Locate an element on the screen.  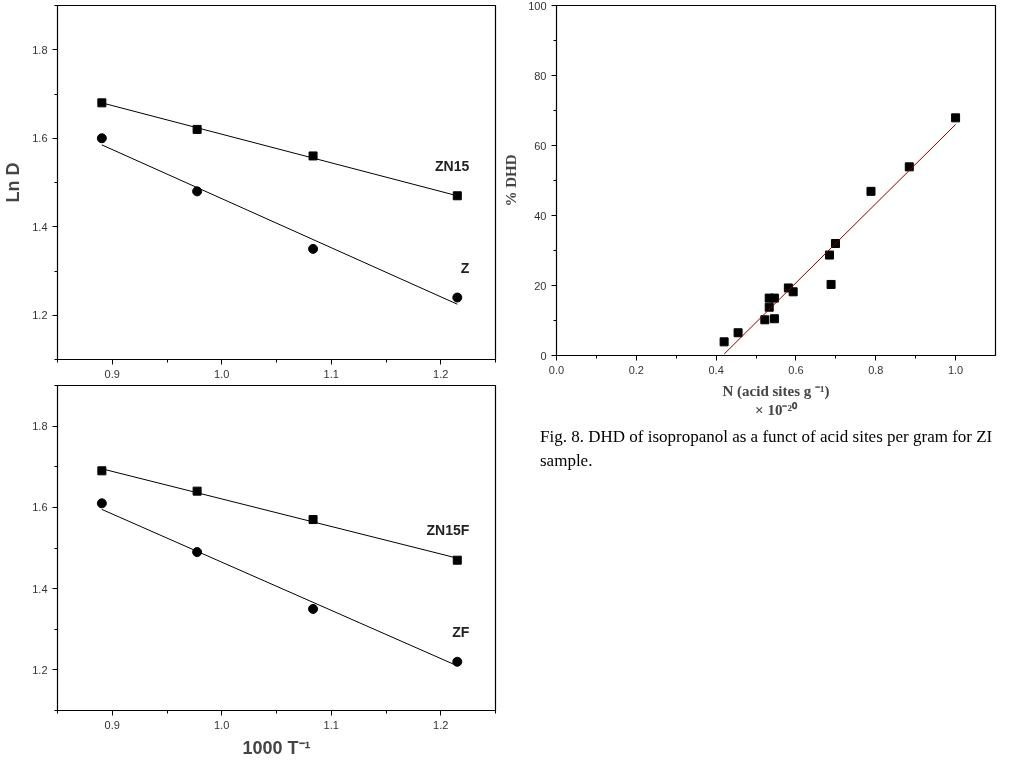
y-tick-label: 80 is located at coordinates (540, 75).